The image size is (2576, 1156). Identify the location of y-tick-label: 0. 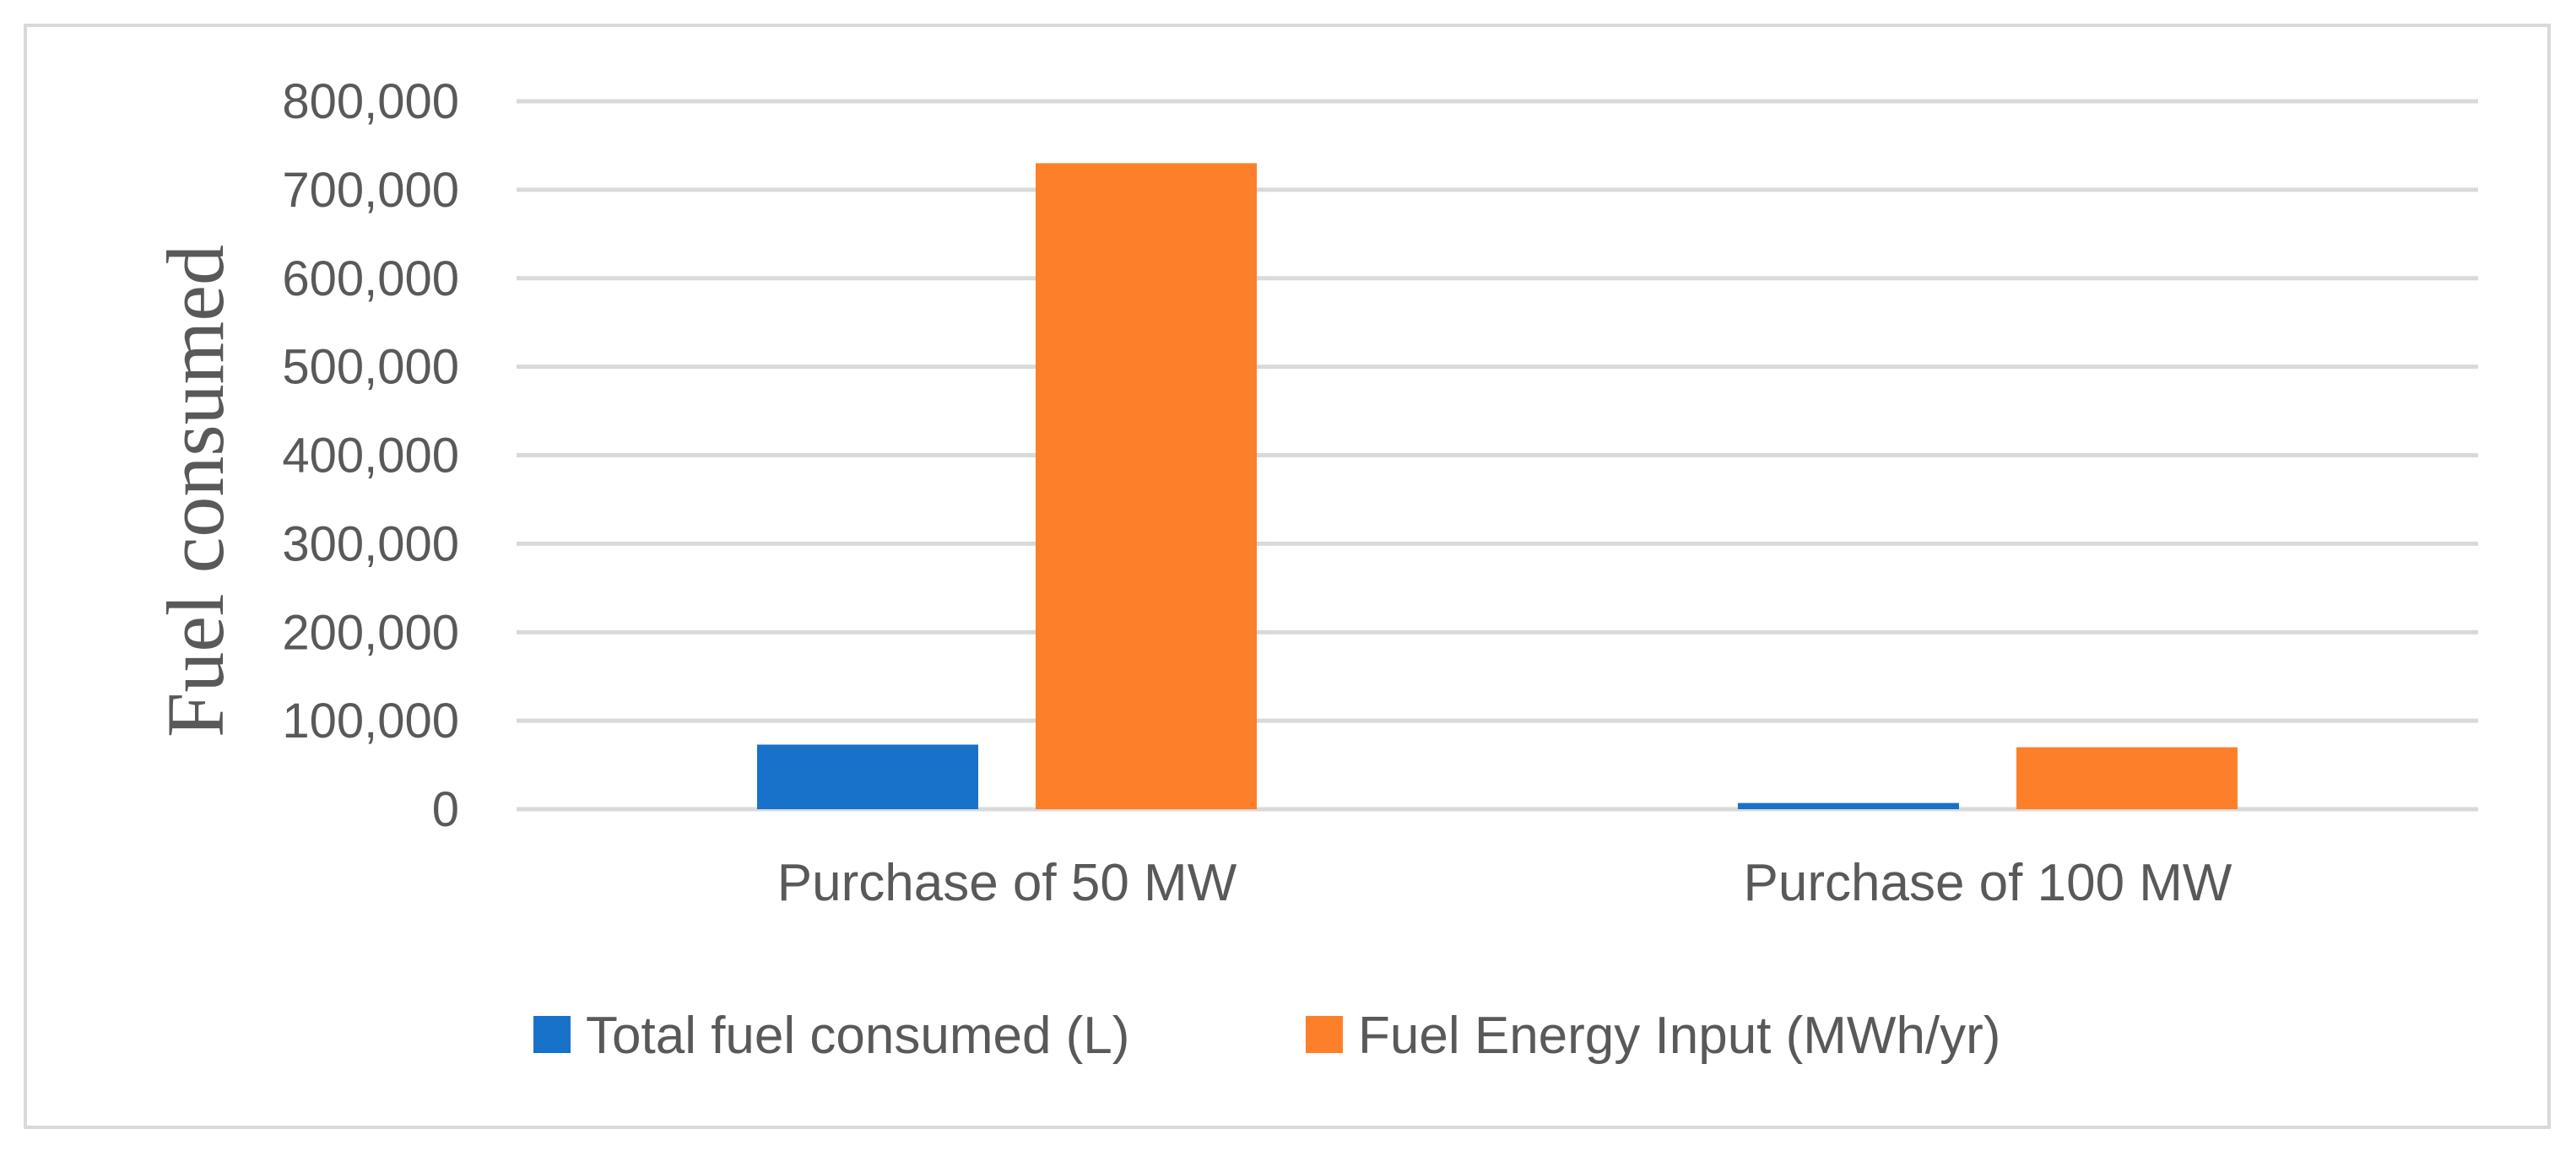
(445, 810).